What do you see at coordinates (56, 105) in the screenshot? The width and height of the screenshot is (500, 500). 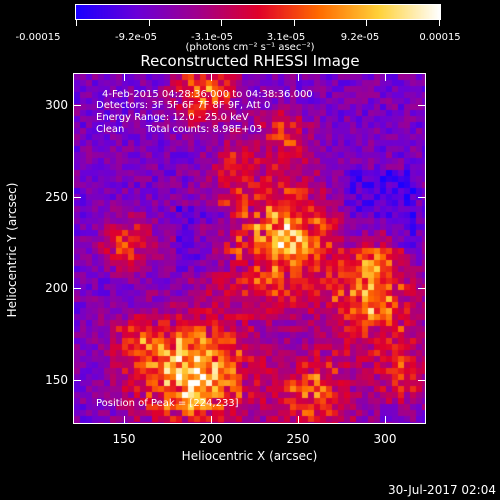 I see `y-tick-label: 300` at bounding box center [56, 105].